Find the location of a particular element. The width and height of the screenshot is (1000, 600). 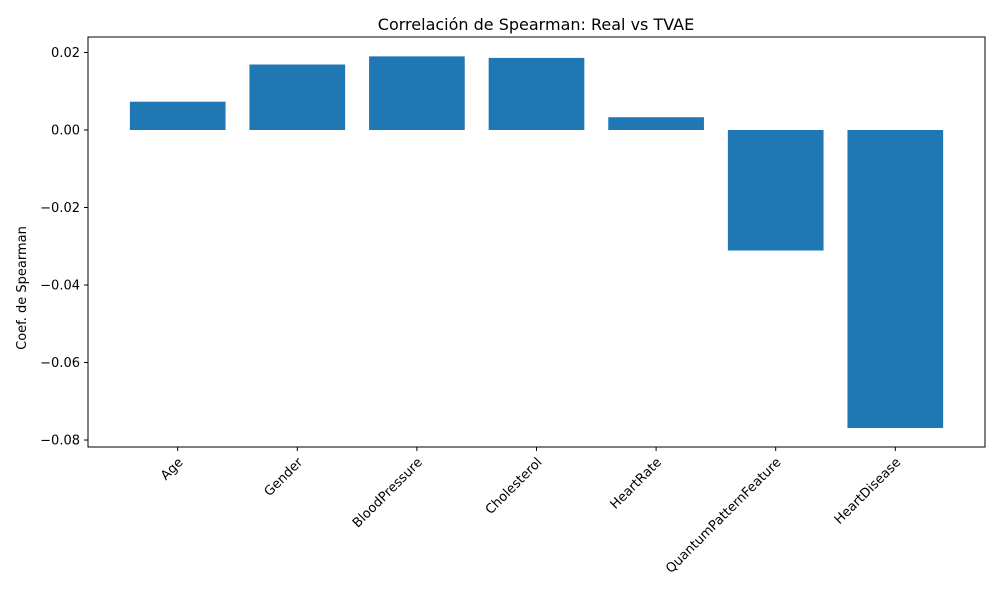

y-tick-label: −0.06 is located at coordinates (60, 363).